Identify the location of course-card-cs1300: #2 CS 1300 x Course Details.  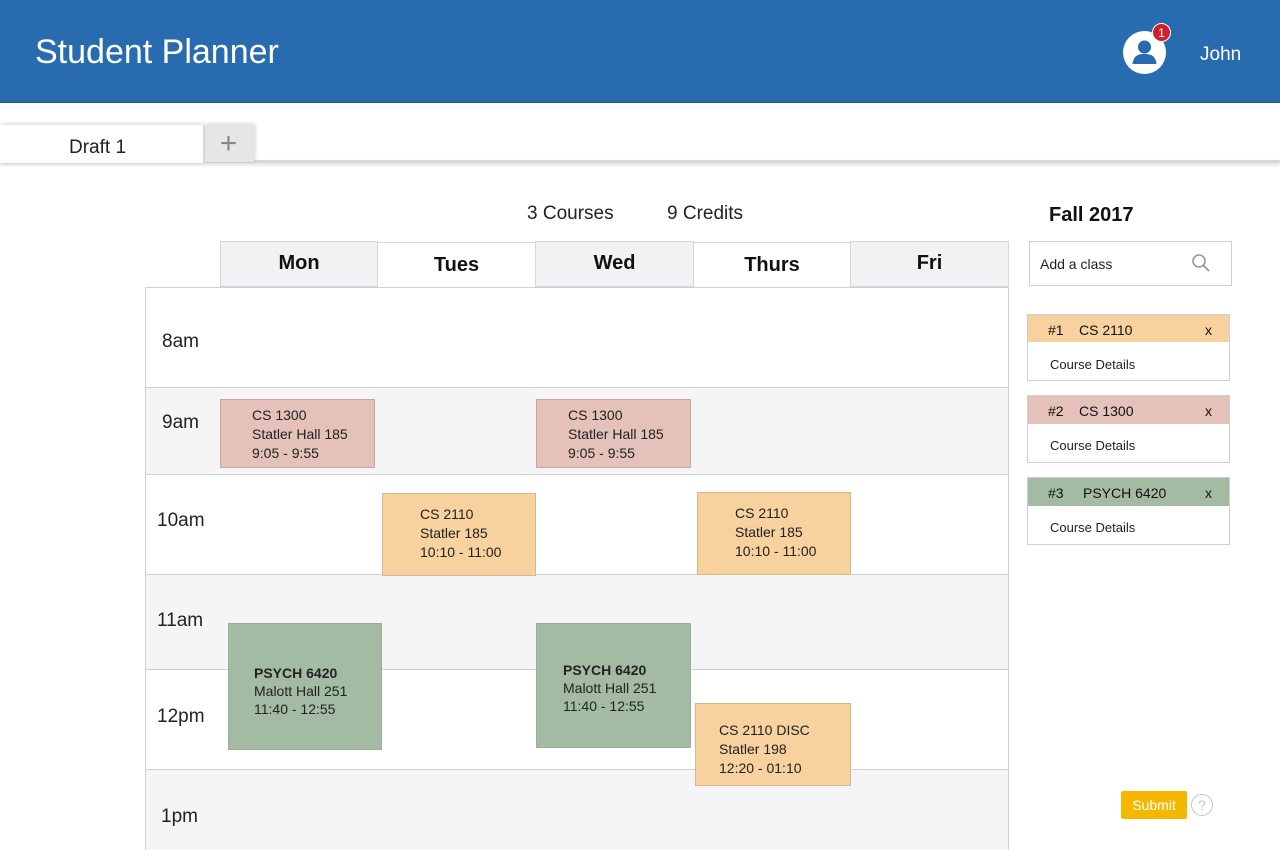
(1128, 429).